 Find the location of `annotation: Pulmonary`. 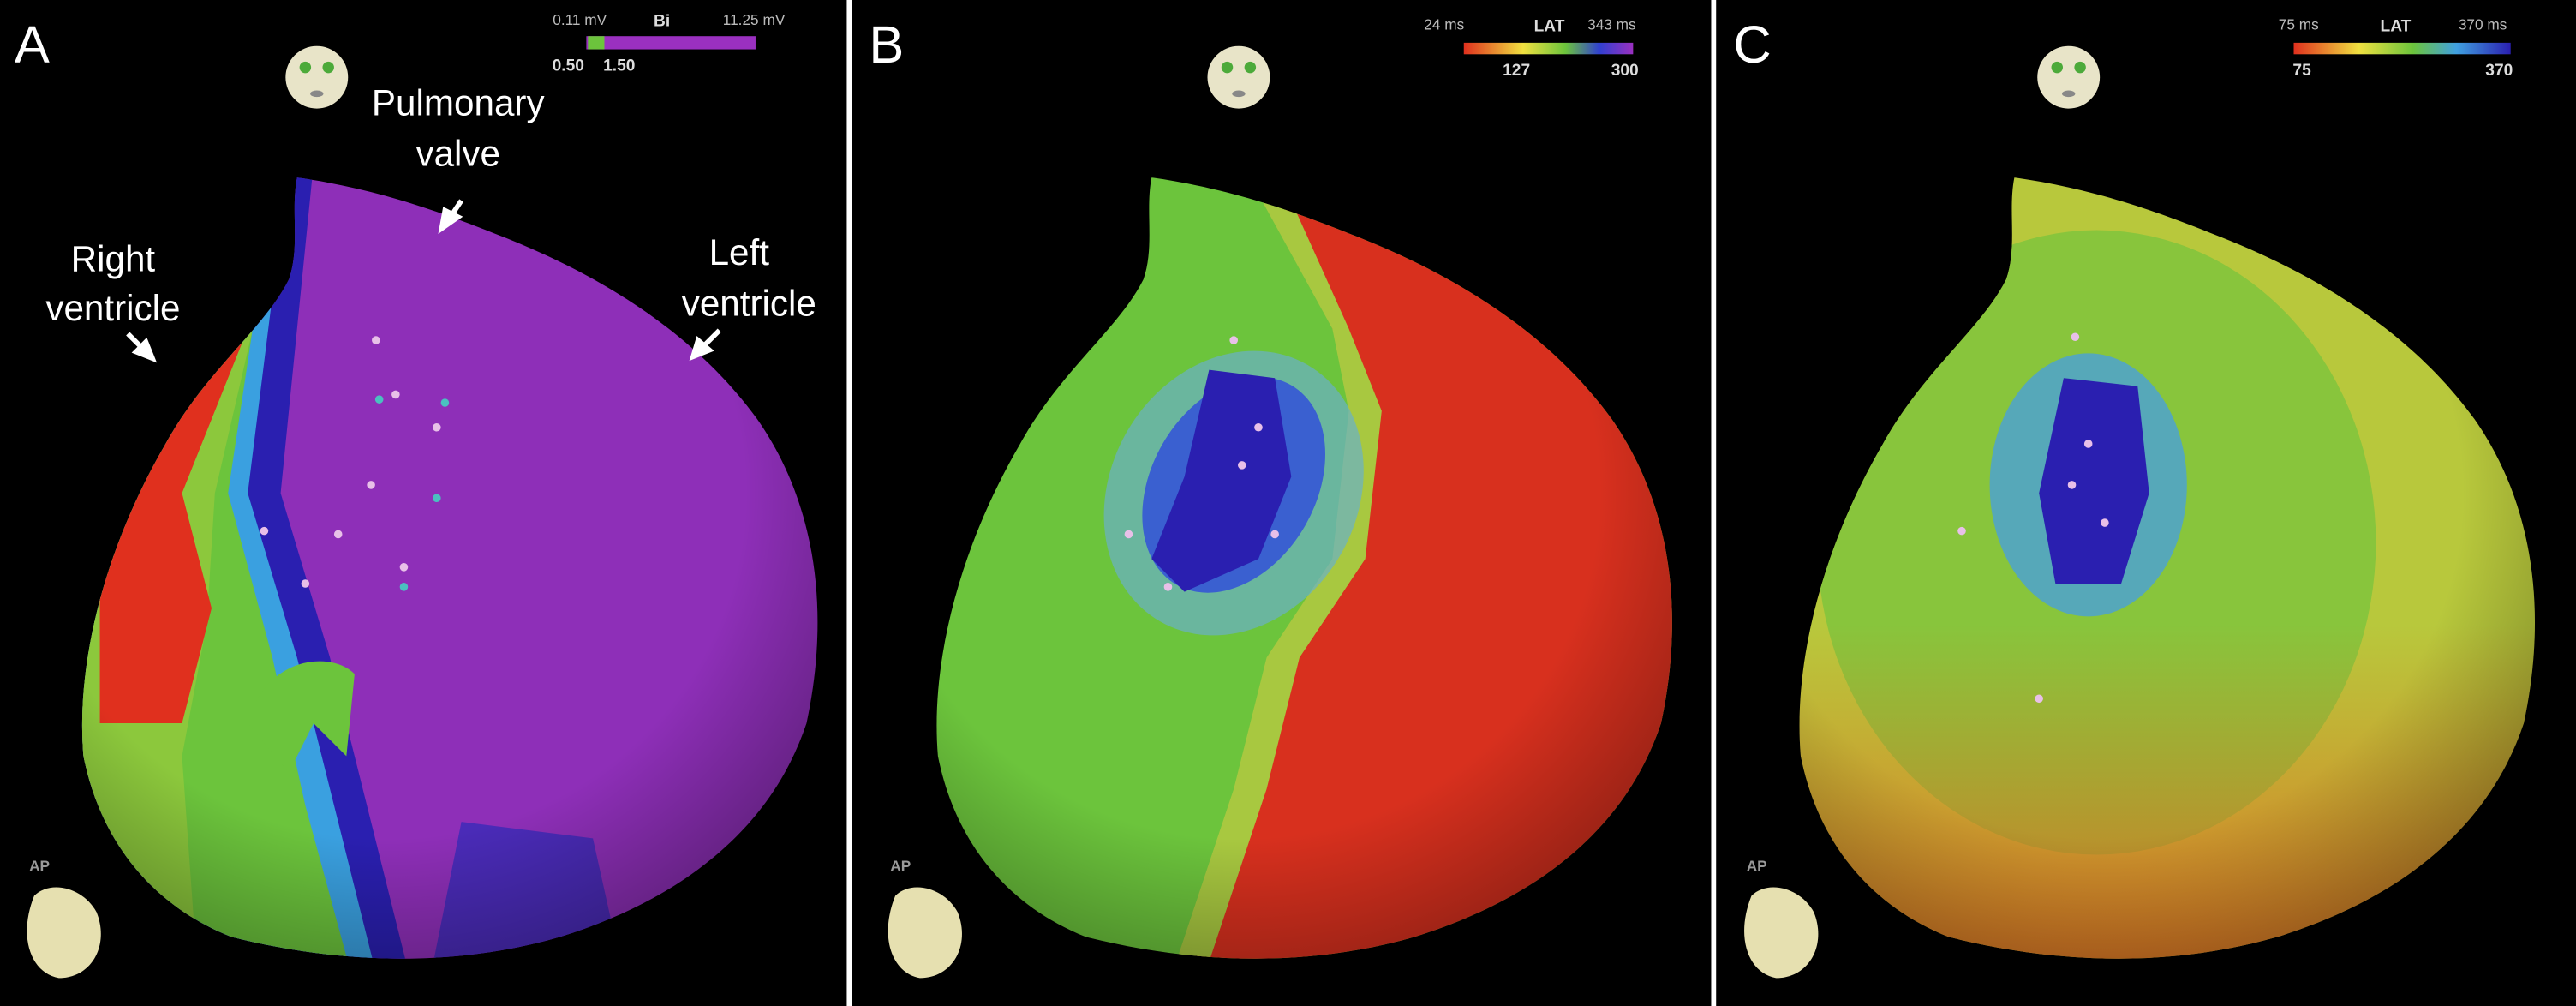

annotation: Pulmonary is located at coordinates (459, 102).